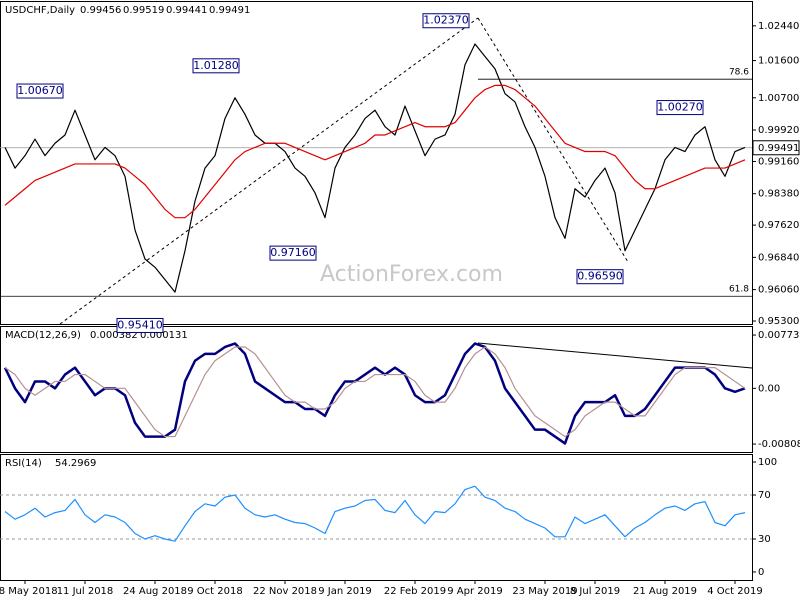  What do you see at coordinates (767, 462) in the screenshot?
I see `y-tick-label: 100` at bounding box center [767, 462].